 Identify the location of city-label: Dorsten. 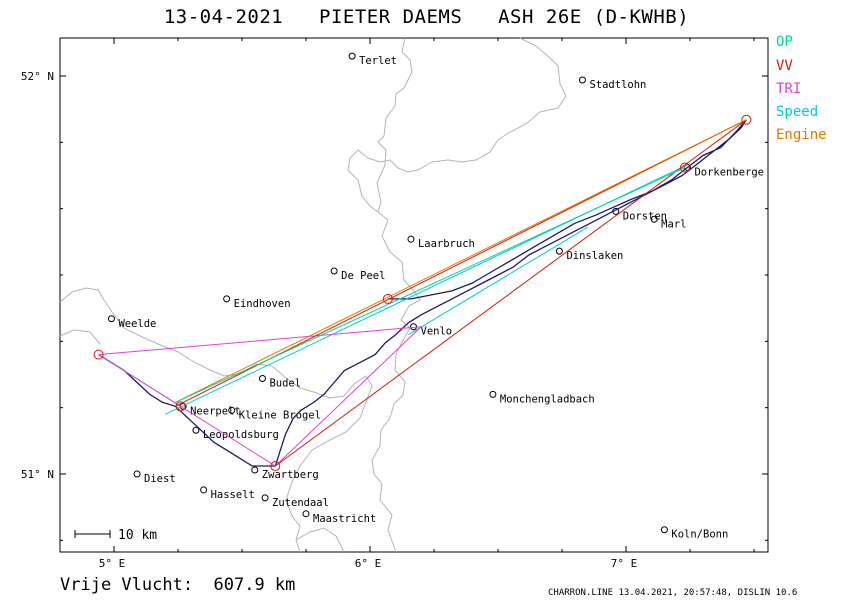
(645, 216).